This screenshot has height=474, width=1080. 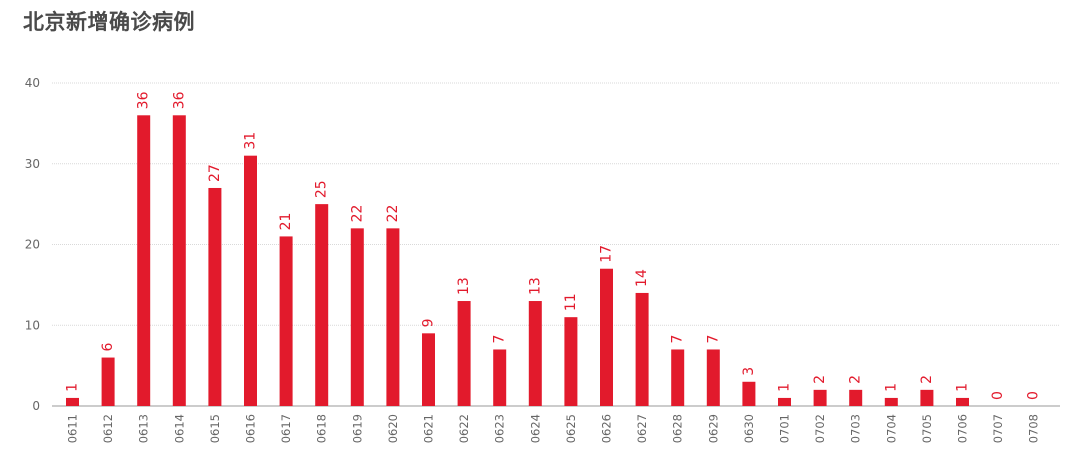 What do you see at coordinates (607, 428) in the screenshot?
I see `x-tick-label: 0626` at bounding box center [607, 428].